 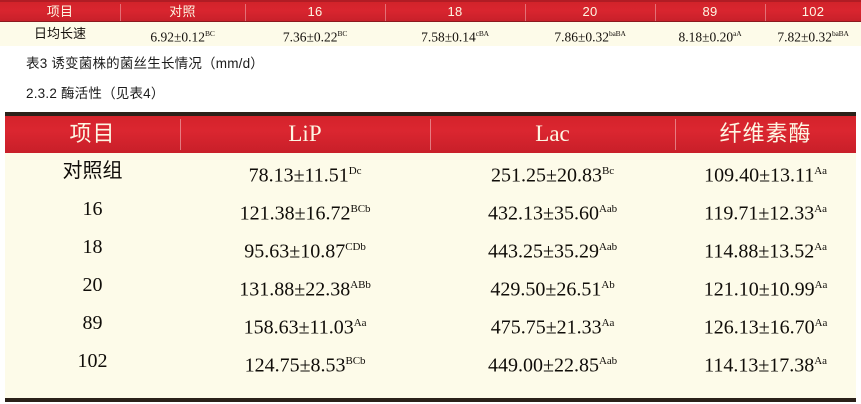 I want to click on table4-value: 119.71±12.33, so click(x=759, y=213).